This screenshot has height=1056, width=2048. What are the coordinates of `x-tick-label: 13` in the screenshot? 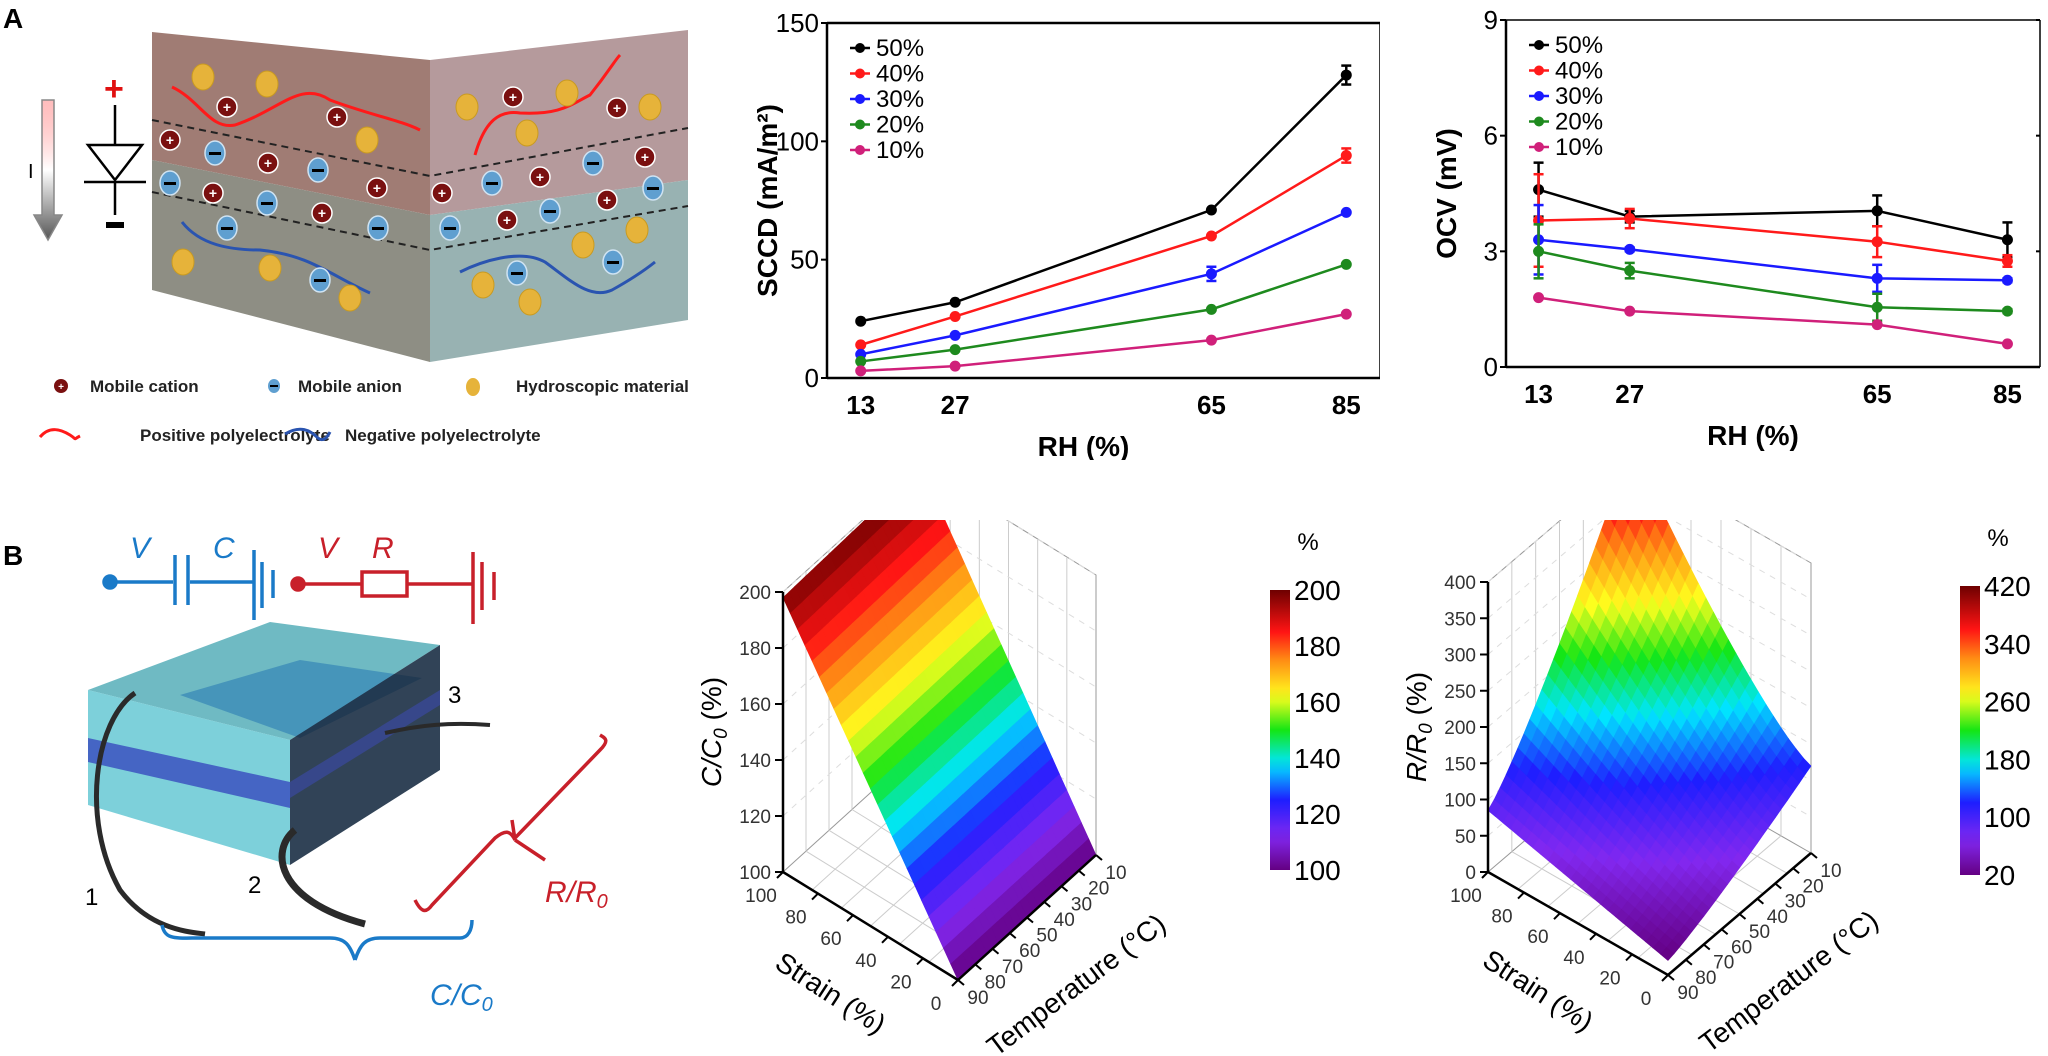 It's located at (860, 405).